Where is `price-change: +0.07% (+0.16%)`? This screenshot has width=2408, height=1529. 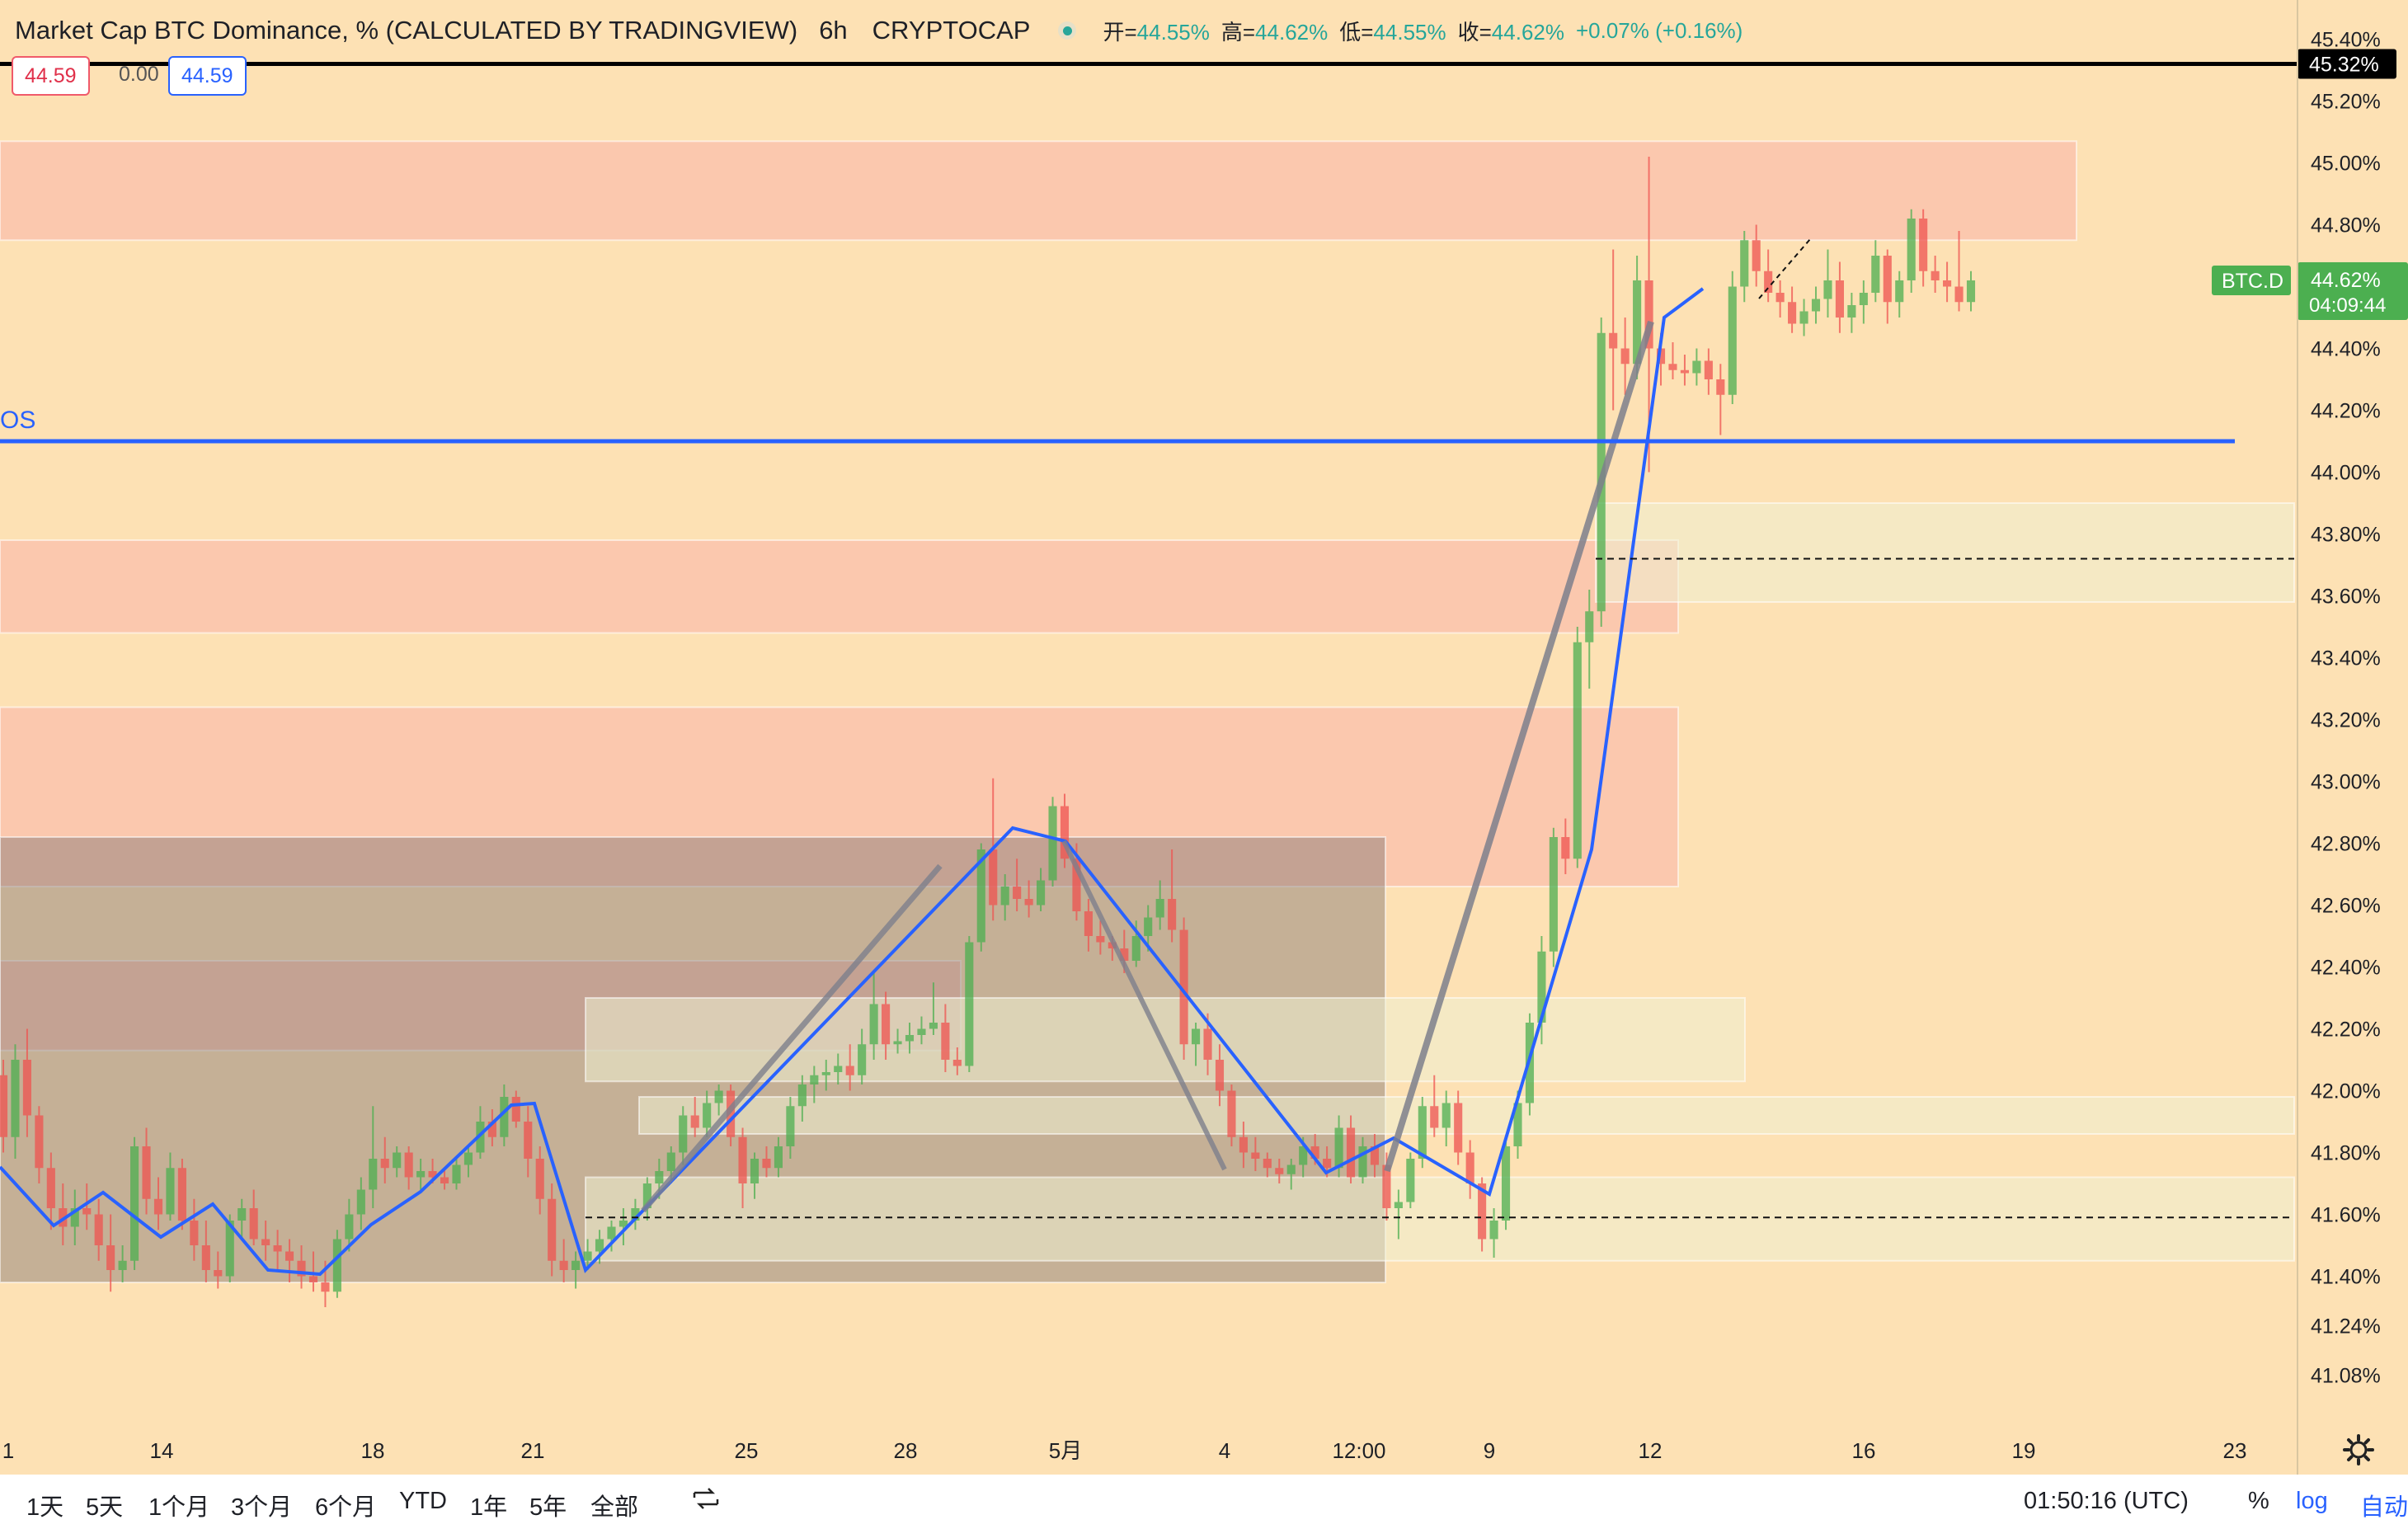 price-change: +0.07% (+0.16%) is located at coordinates (1659, 30).